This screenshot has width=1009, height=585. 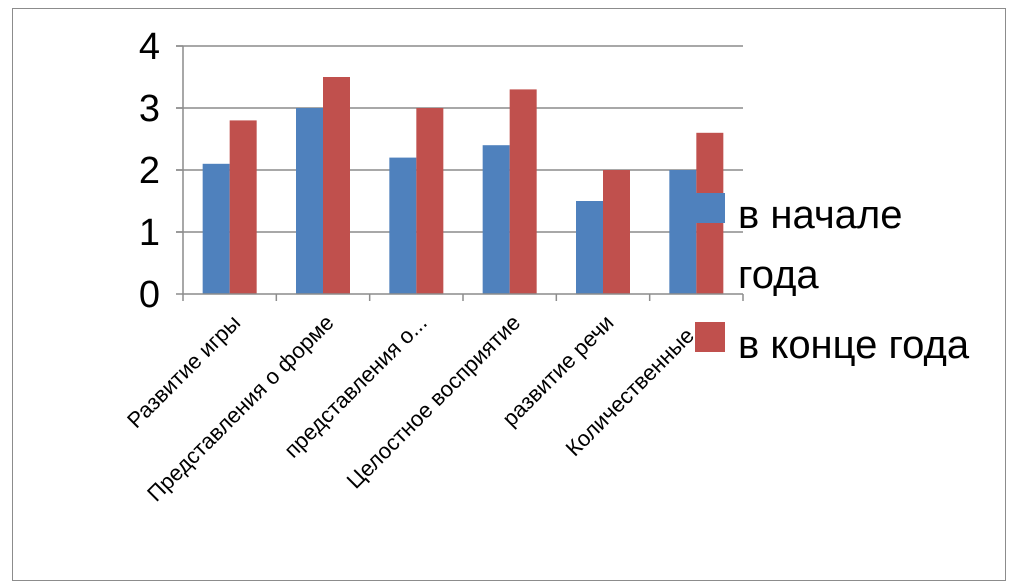 What do you see at coordinates (149, 295) in the screenshot?
I see `y-tick-label: 0` at bounding box center [149, 295].